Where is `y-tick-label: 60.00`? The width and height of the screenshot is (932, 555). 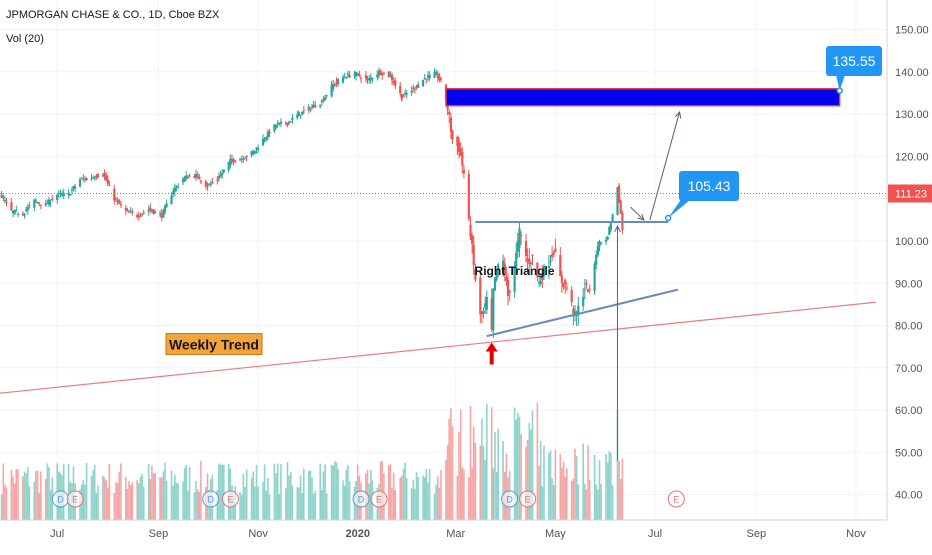 y-tick-label: 60.00 is located at coordinates (909, 411).